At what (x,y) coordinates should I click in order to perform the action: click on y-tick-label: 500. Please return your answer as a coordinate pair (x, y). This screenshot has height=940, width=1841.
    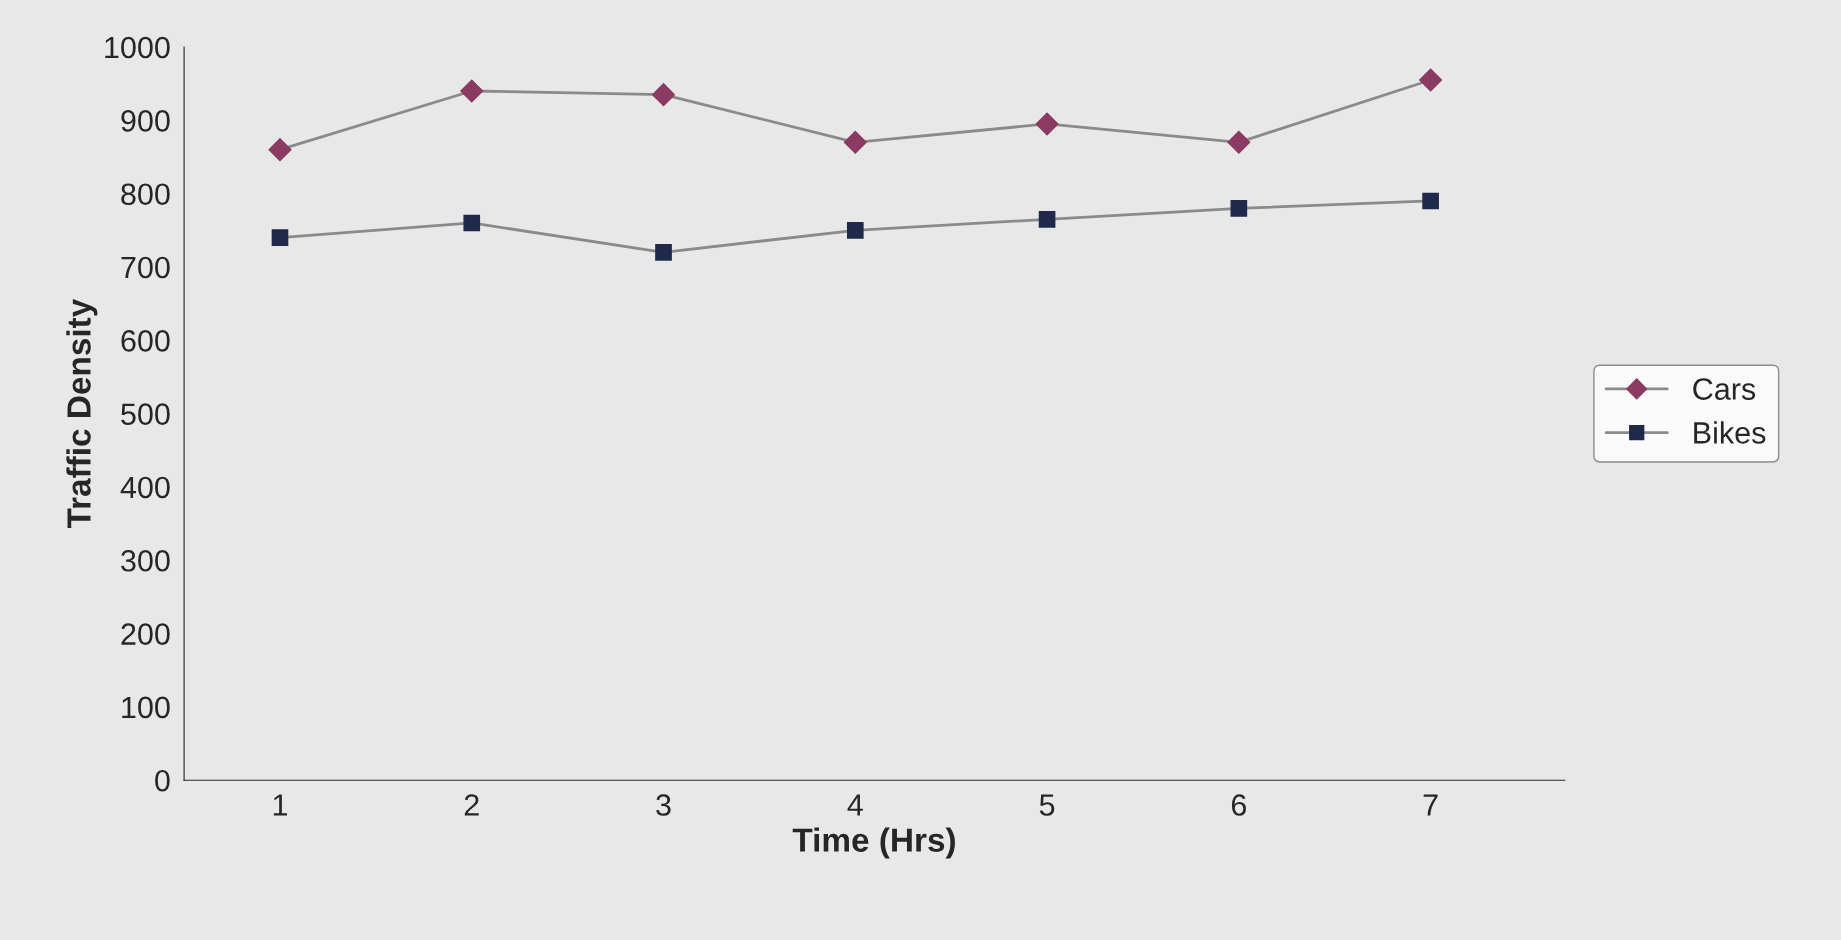
    Looking at the image, I should click on (145, 414).